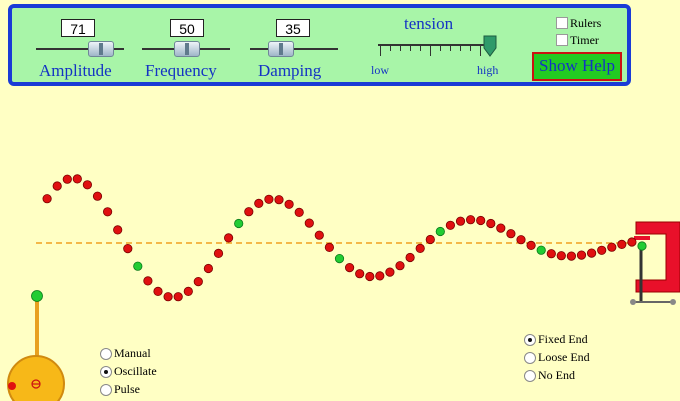 This screenshot has height=401, width=680. I want to click on frequency-value-field: 50, so click(187, 28).